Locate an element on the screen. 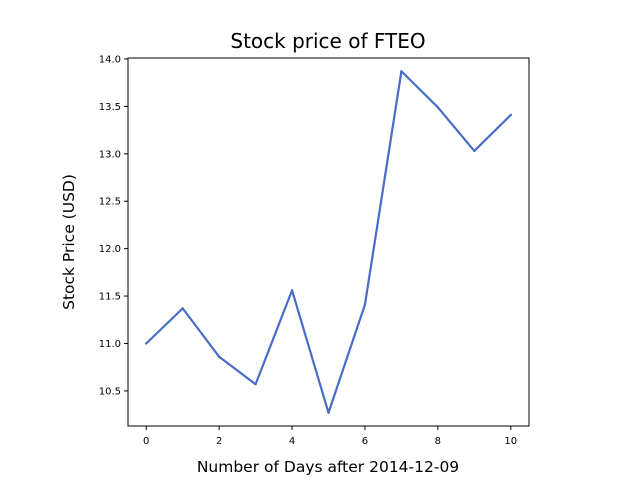  y-tick-label-5: 13.0 is located at coordinates (110, 154).